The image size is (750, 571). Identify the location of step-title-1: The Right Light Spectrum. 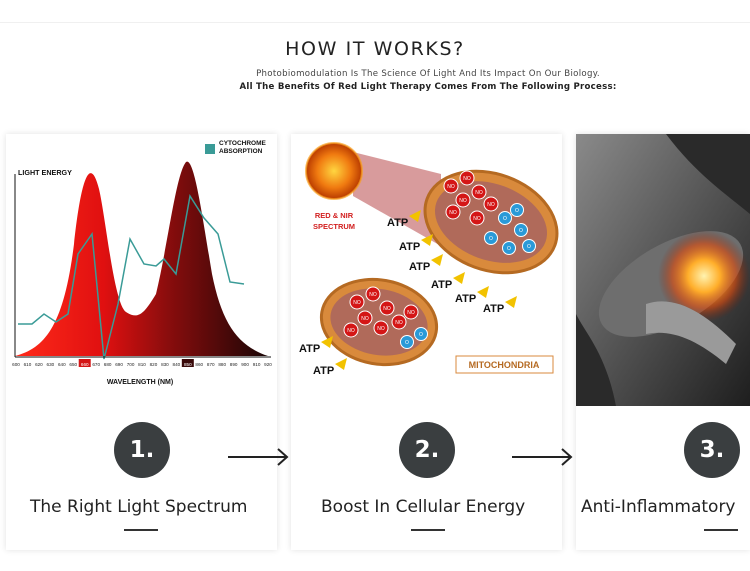
(139, 507).